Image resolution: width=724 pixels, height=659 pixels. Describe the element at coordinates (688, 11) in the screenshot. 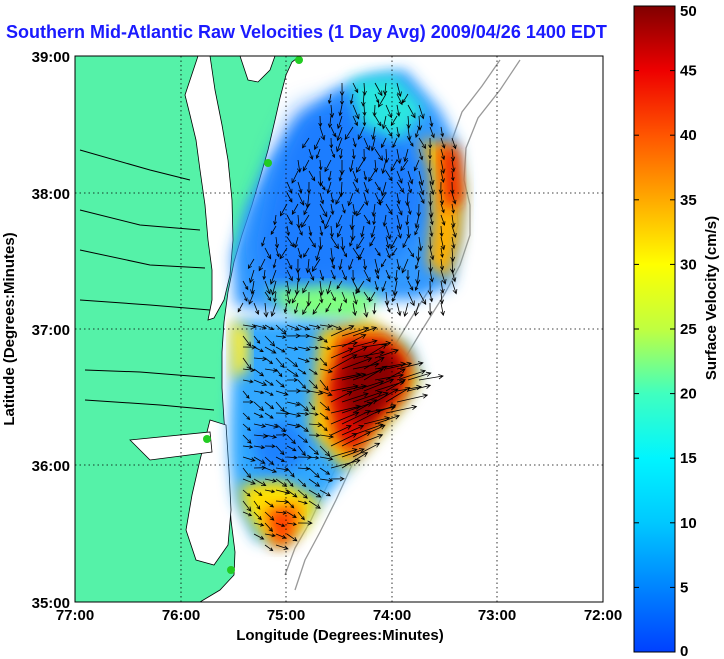

I see `colorbar-tick-label: 50` at that location.